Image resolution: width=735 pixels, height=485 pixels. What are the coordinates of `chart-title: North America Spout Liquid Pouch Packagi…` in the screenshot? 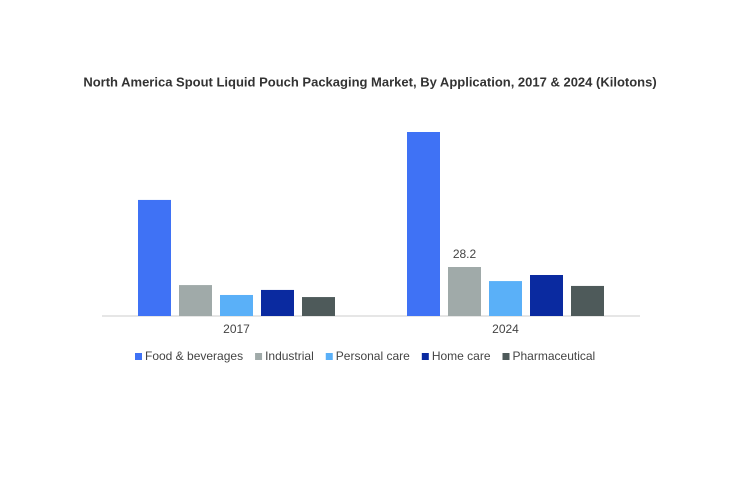 It's located at (369, 81).